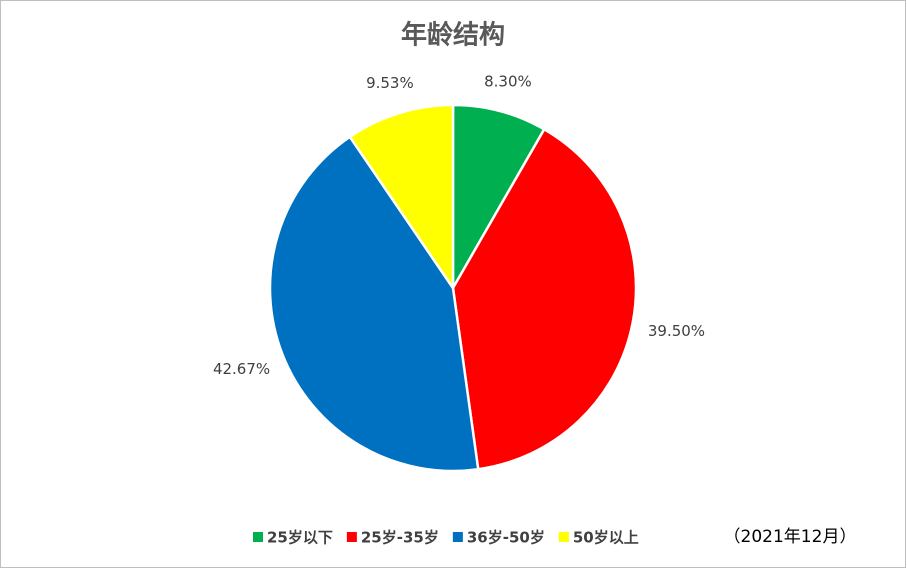  I want to click on legend-label: 25岁以下, so click(300, 538).